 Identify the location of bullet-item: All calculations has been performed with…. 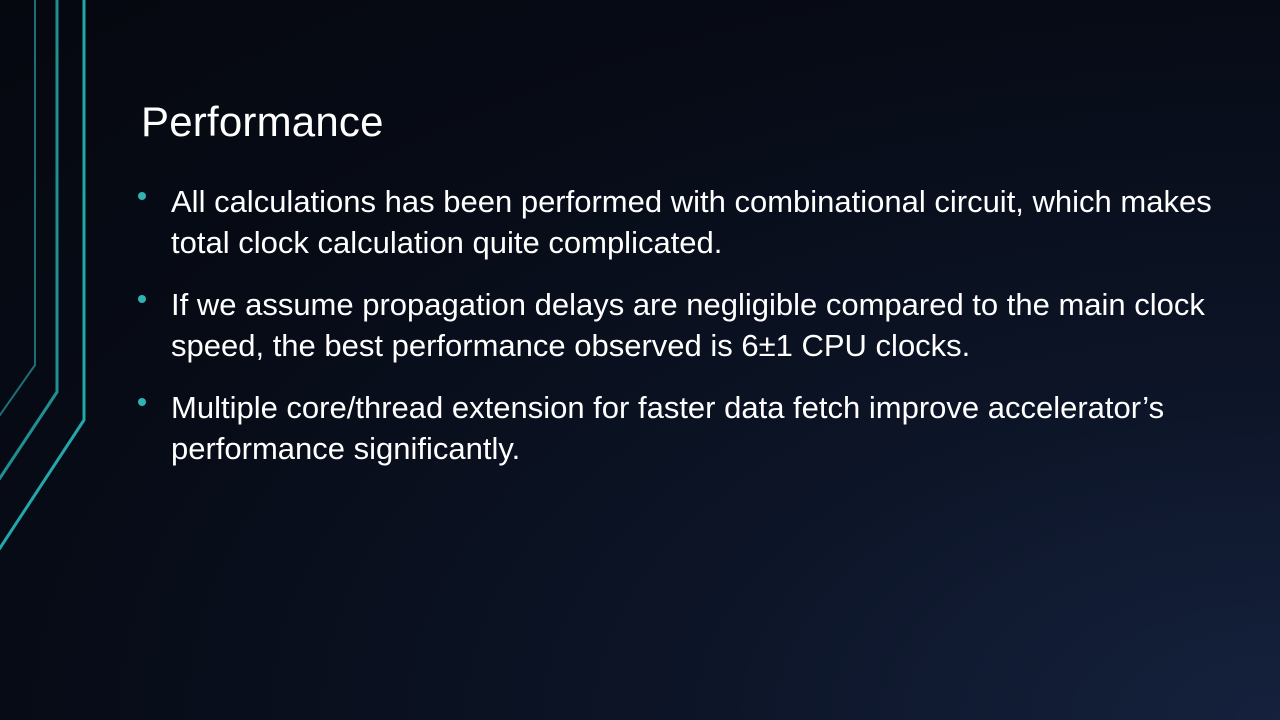
(687, 222).